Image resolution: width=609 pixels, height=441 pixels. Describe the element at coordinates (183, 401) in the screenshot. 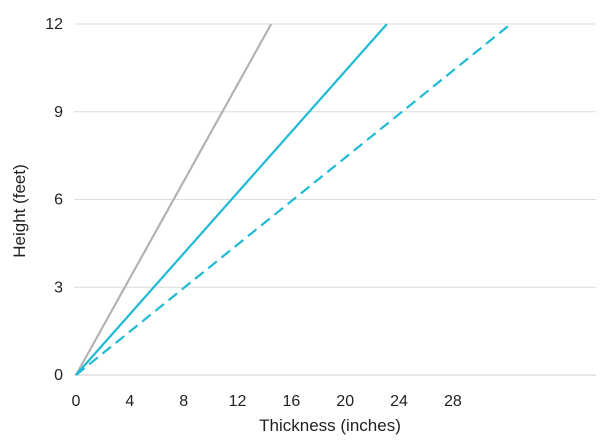

I see `x-tick-label-8: 8` at that location.